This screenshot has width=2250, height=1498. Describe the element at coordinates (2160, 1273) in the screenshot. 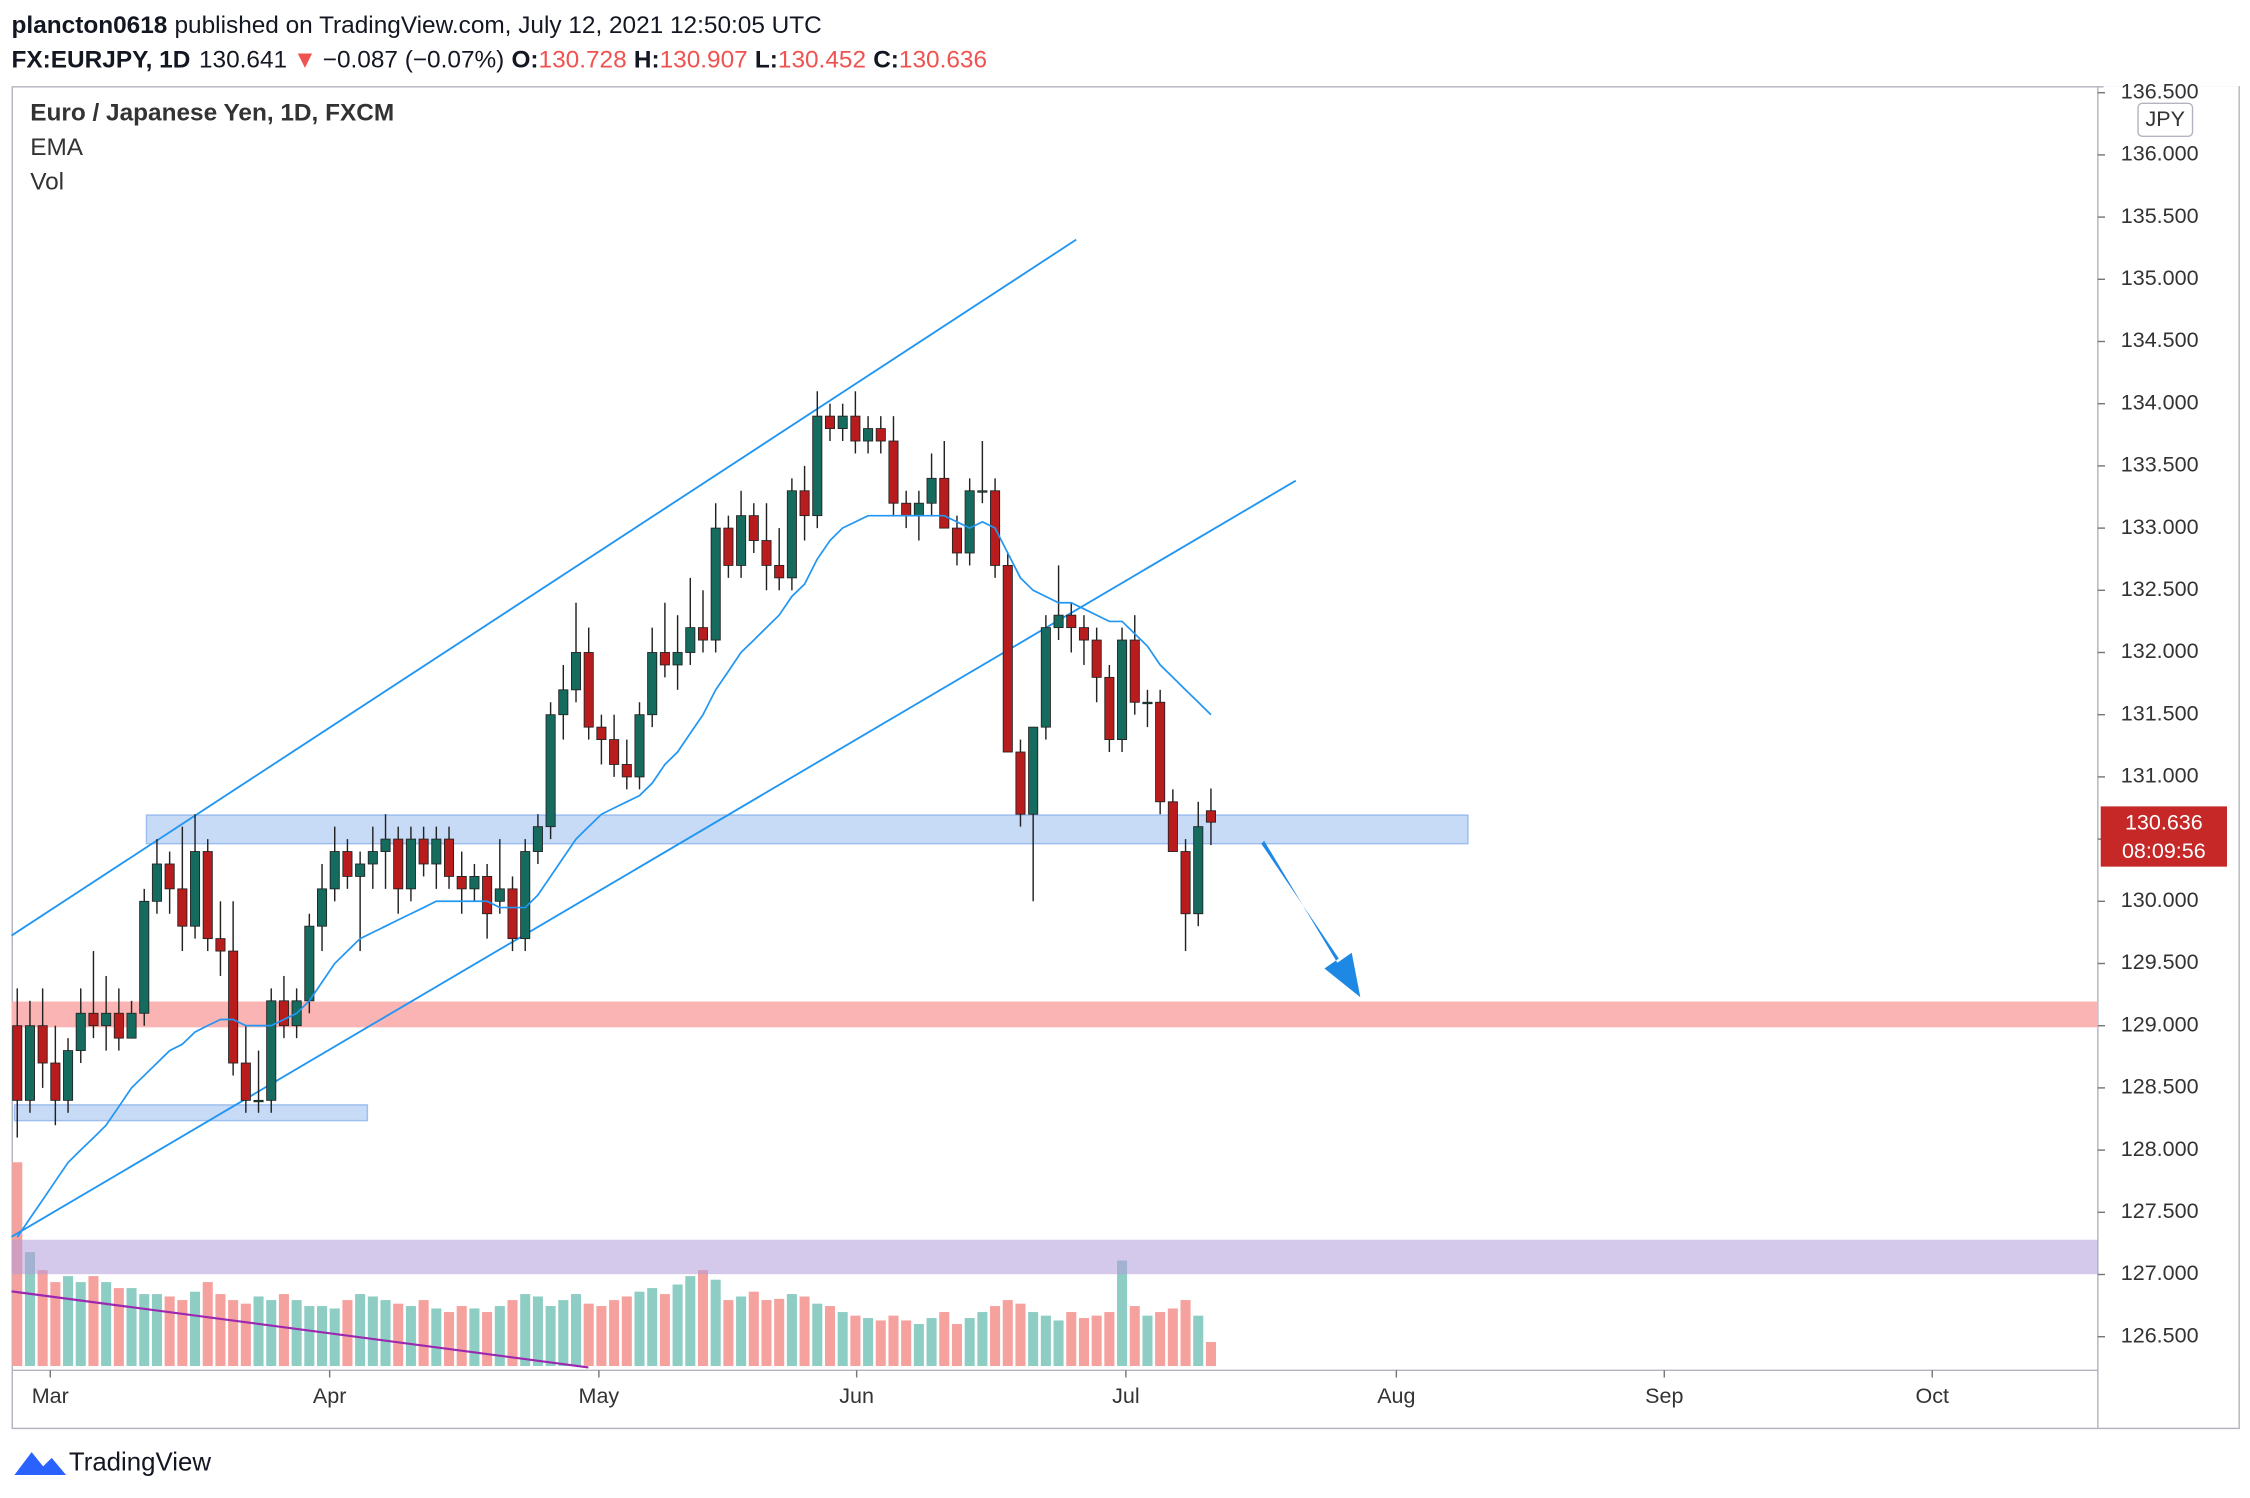

I see `y-tick-label: 127.000` at that location.